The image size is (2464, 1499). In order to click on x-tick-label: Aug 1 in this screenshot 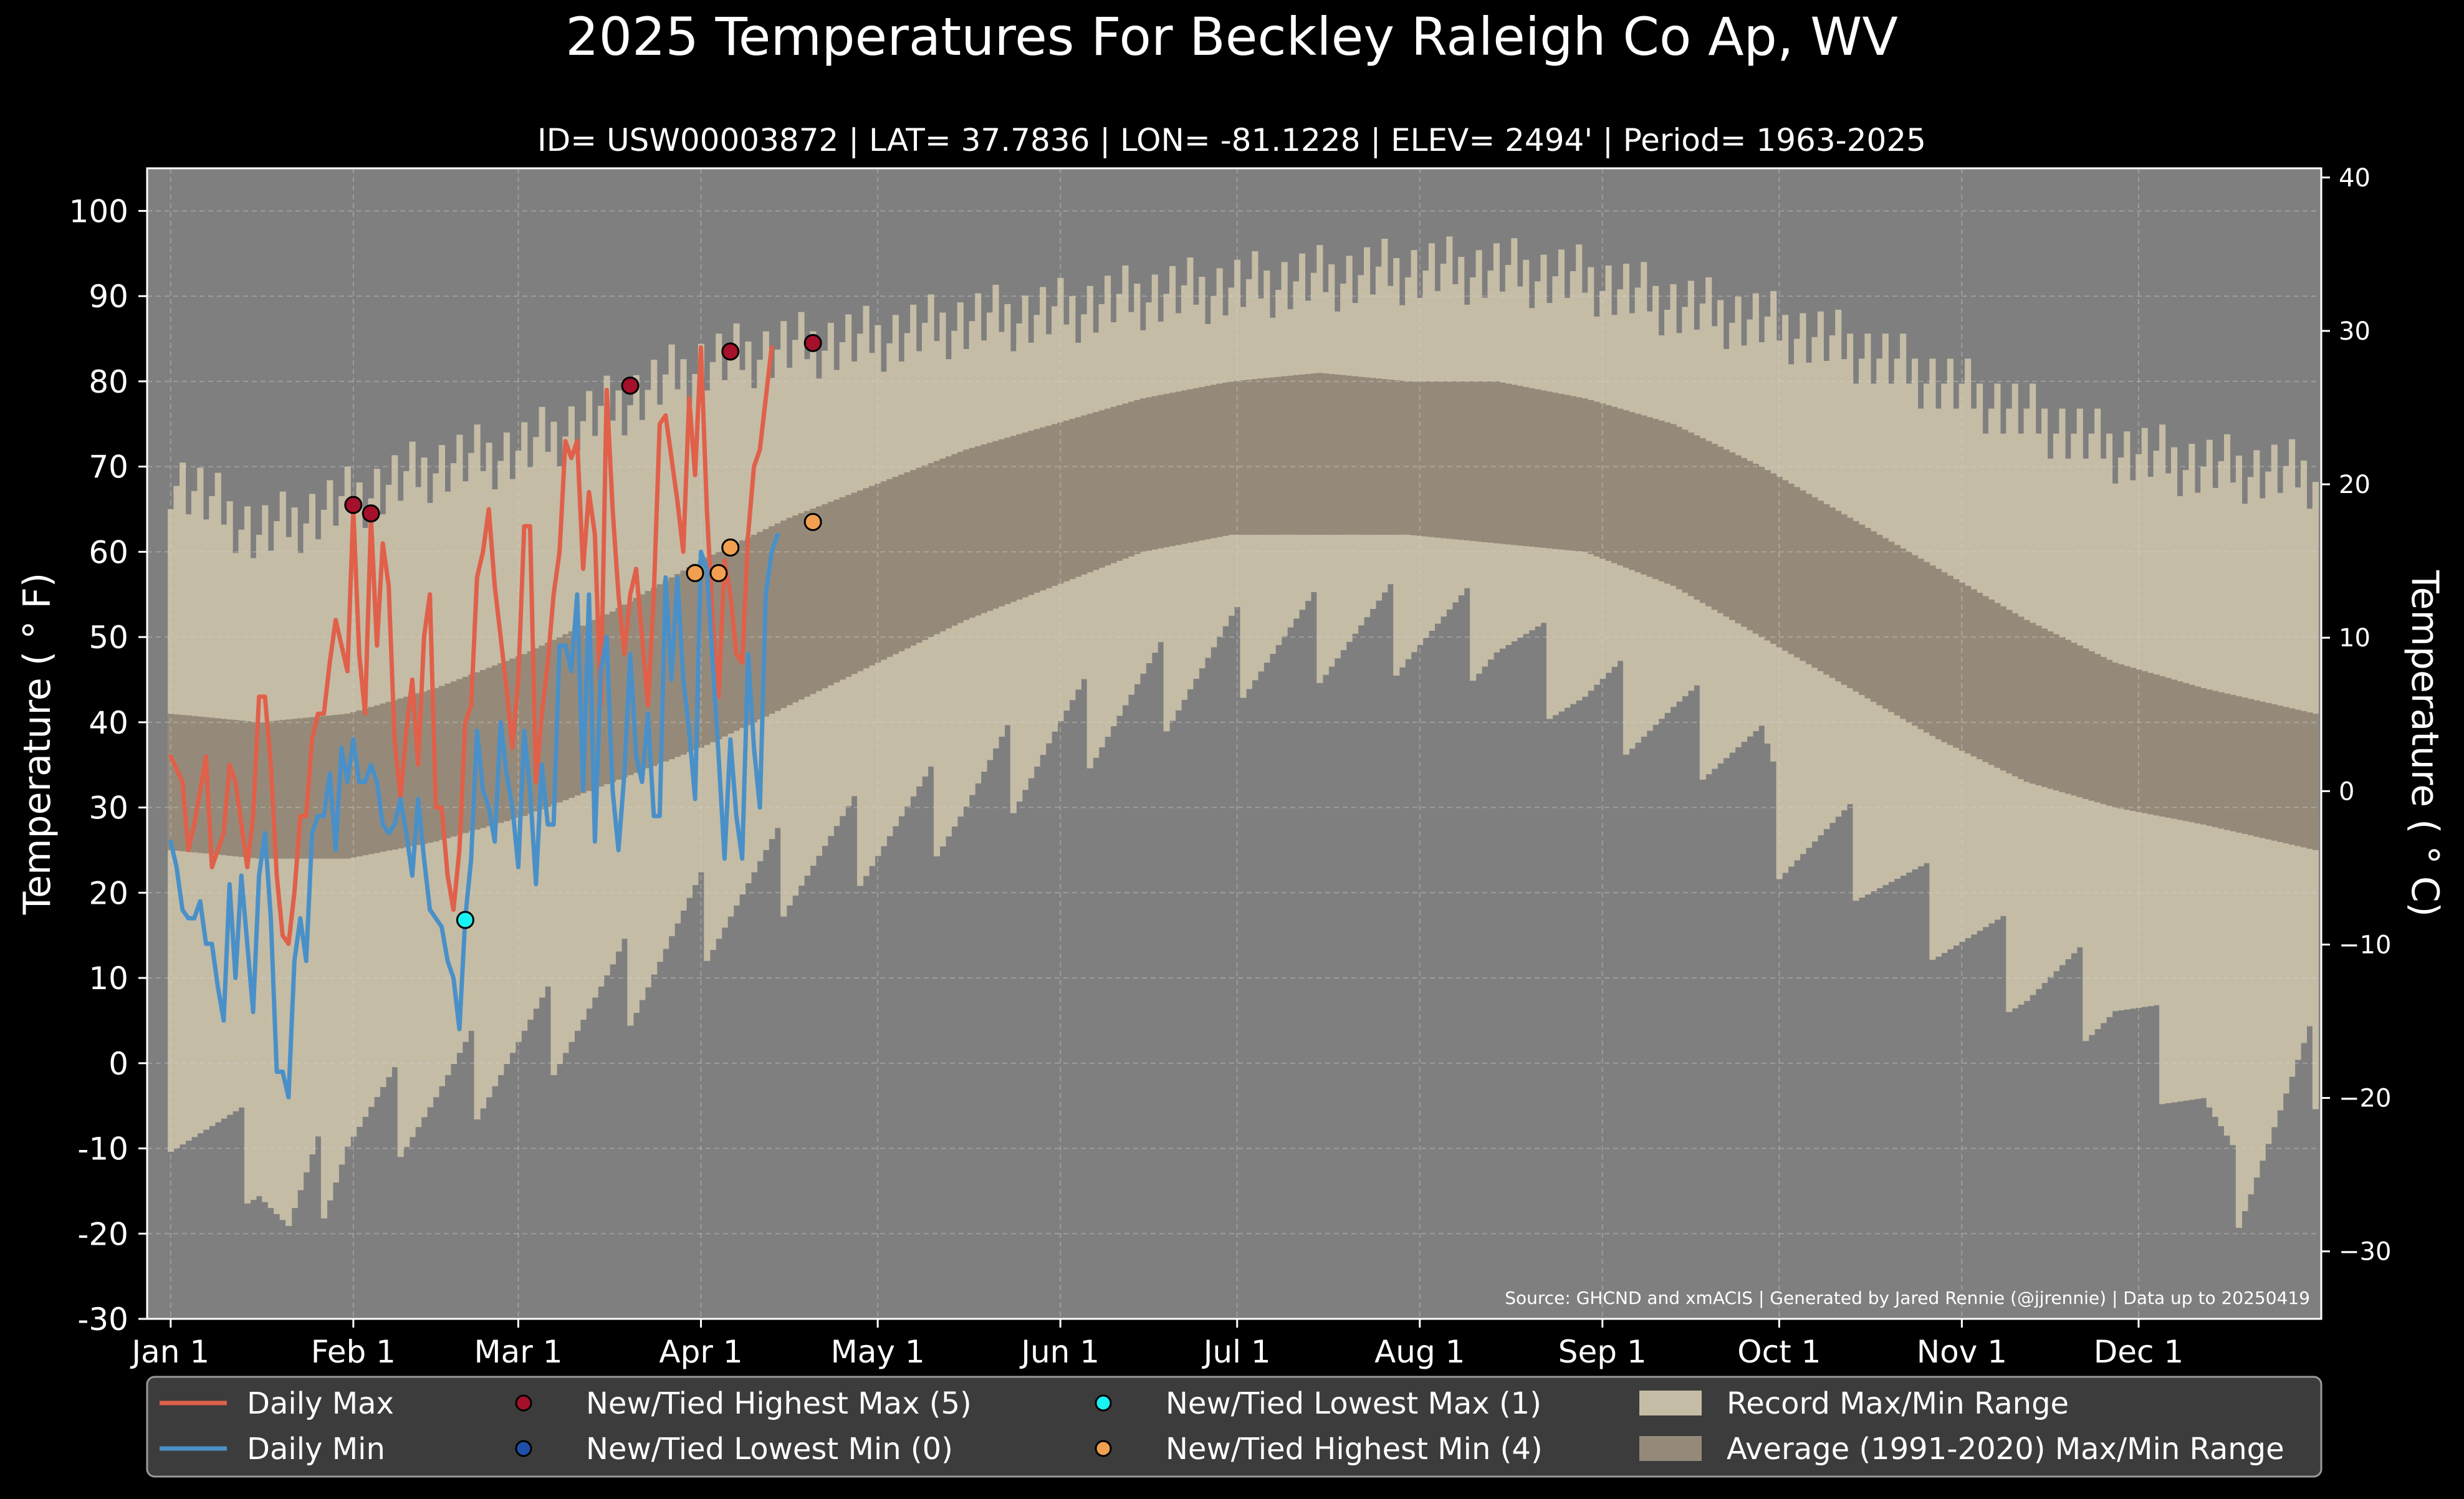, I will do `click(1419, 1352)`.